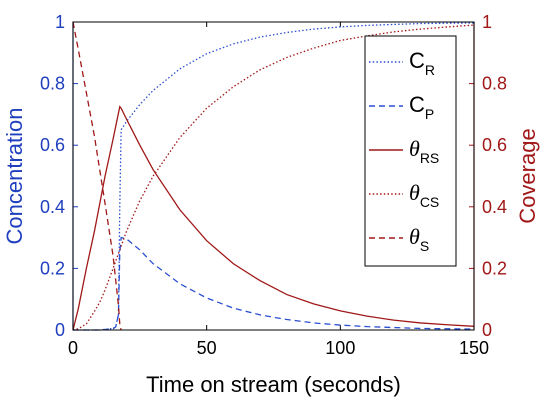 The image size is (550, 414). What do you see at coordinates (59, 176) in the screenshot?
I see `left-axis-ticks: 0 0.2 0.4 0.6 0.8 1` at bounding box center [59, 176].